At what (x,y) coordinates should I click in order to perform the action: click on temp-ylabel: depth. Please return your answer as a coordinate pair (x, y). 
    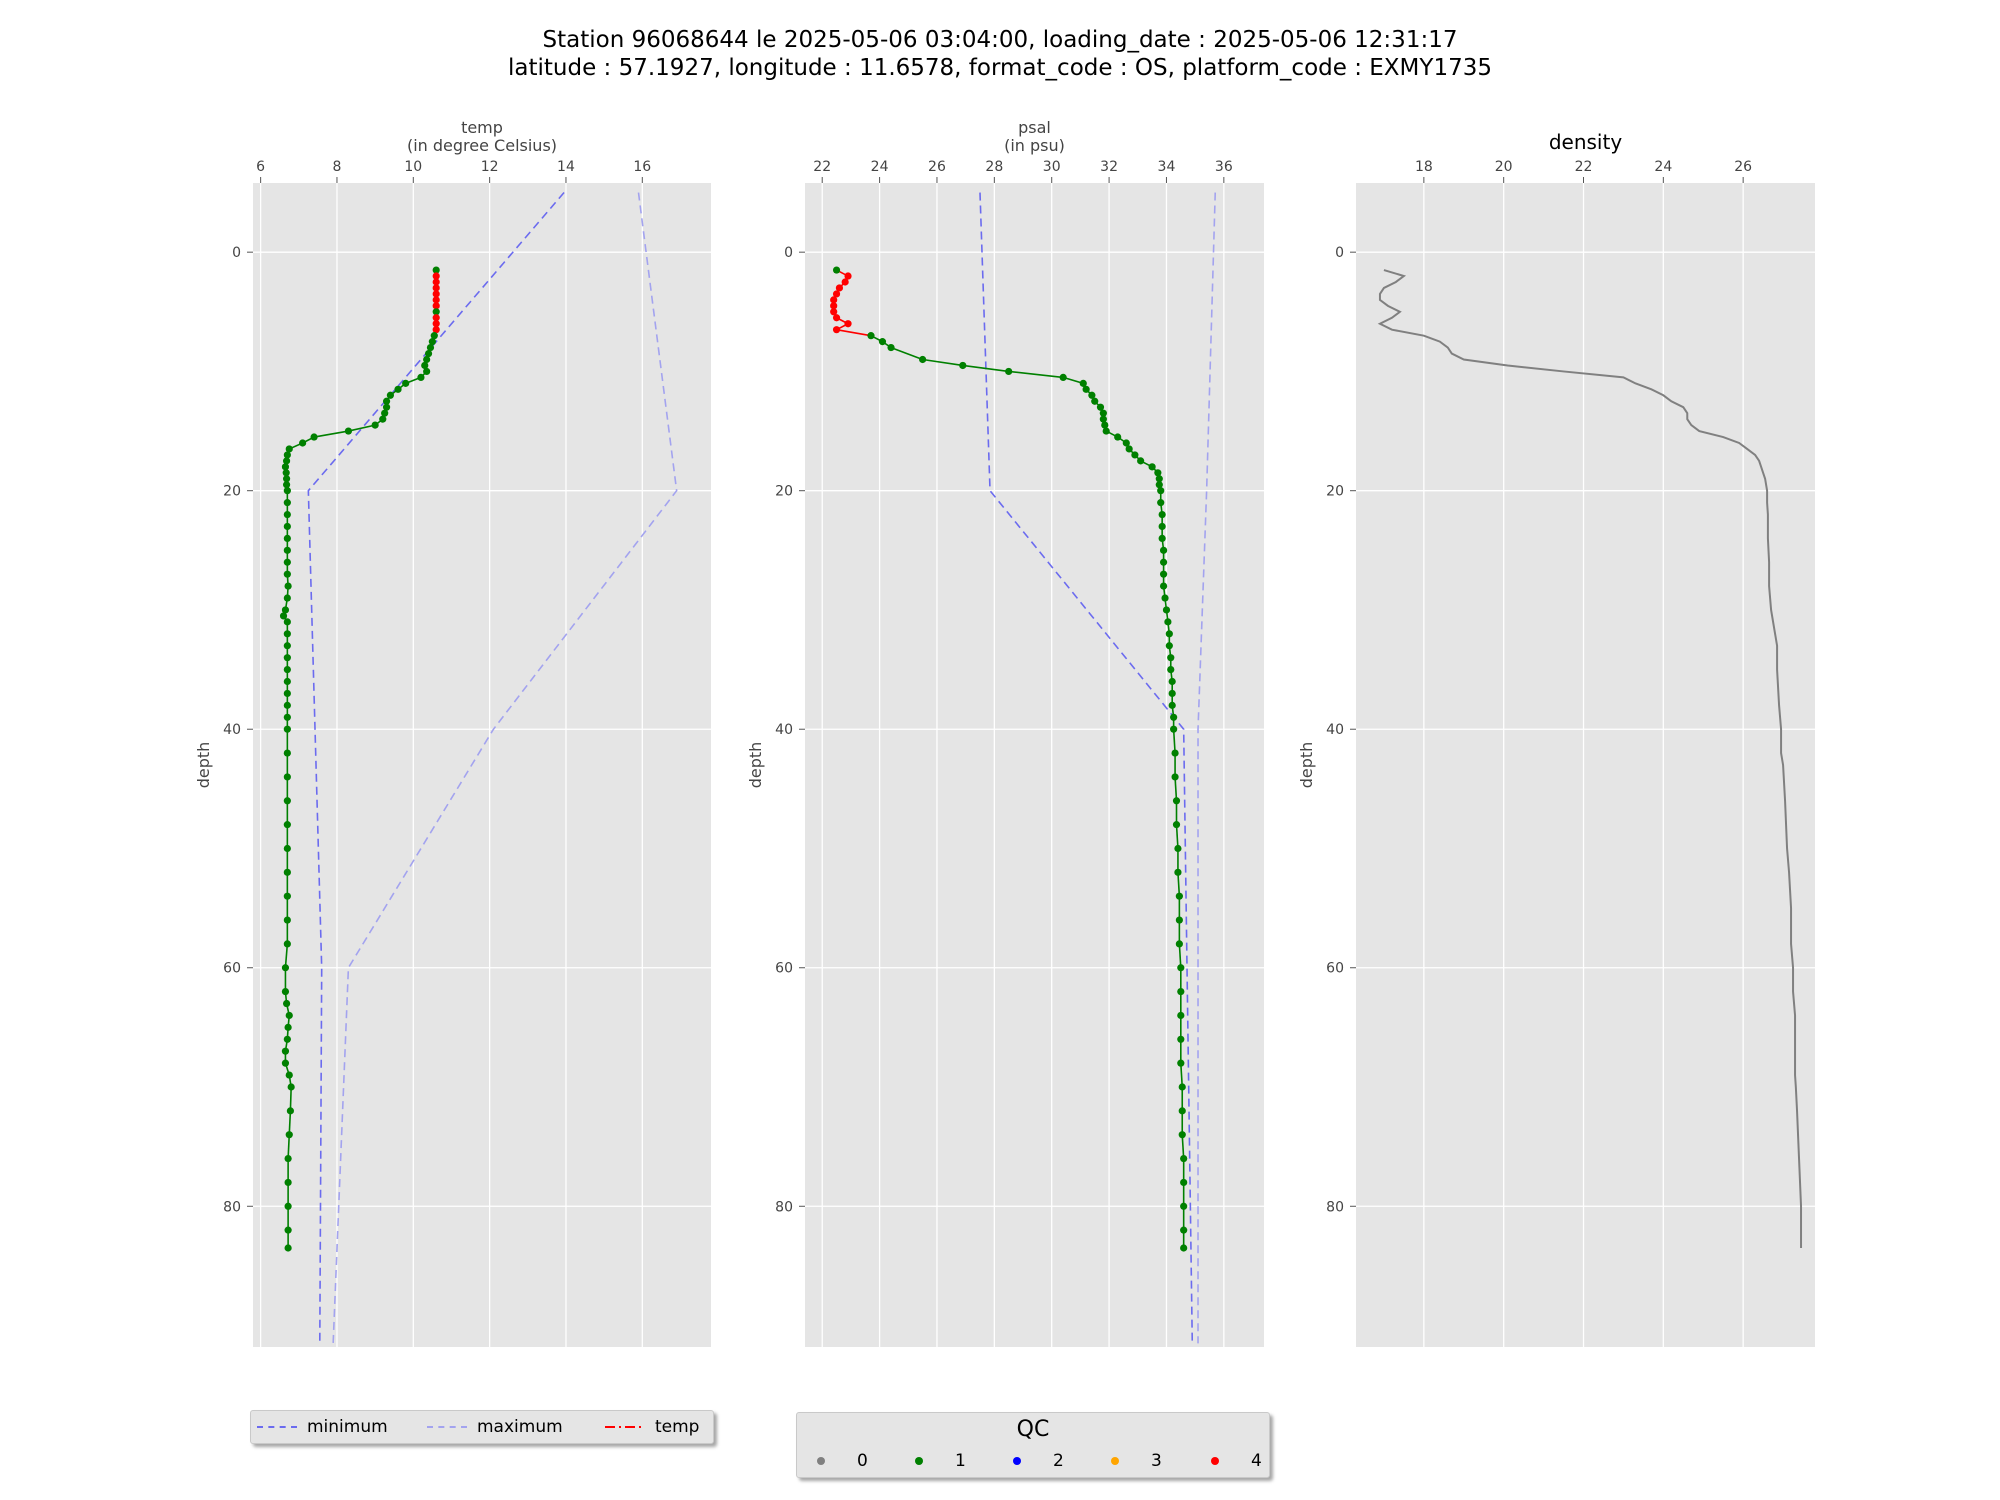
    Looking at the image, I should click on (203, 765).